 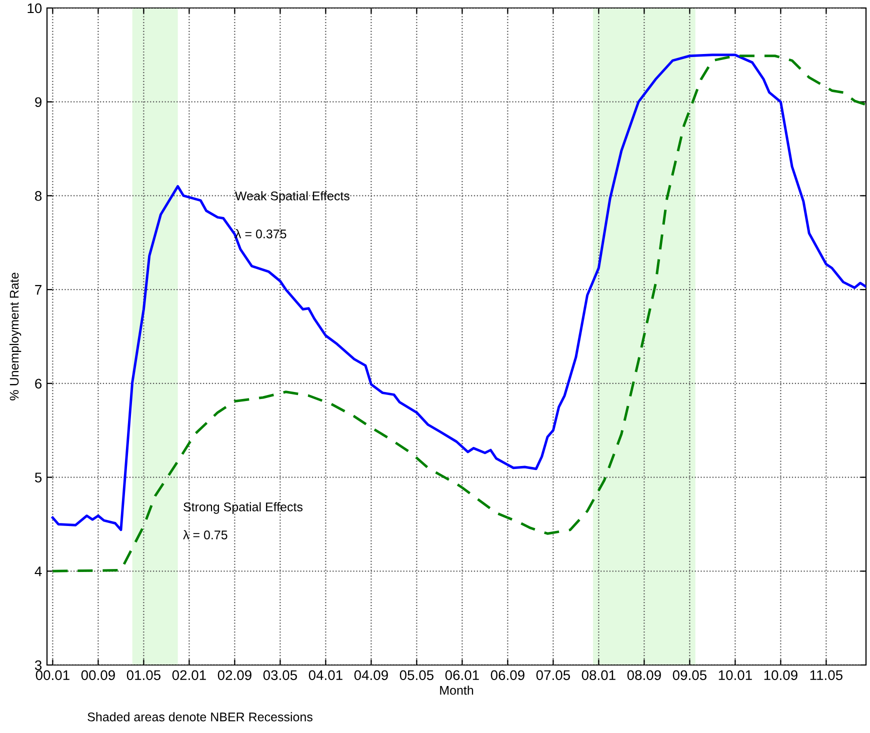 I want to click on x-axis-title: Month, so click(x=457, y=690).